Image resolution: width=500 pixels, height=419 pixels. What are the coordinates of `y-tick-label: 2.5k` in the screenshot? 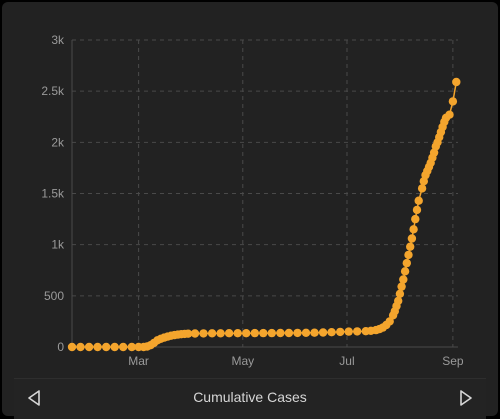 It's located at (53, 91).